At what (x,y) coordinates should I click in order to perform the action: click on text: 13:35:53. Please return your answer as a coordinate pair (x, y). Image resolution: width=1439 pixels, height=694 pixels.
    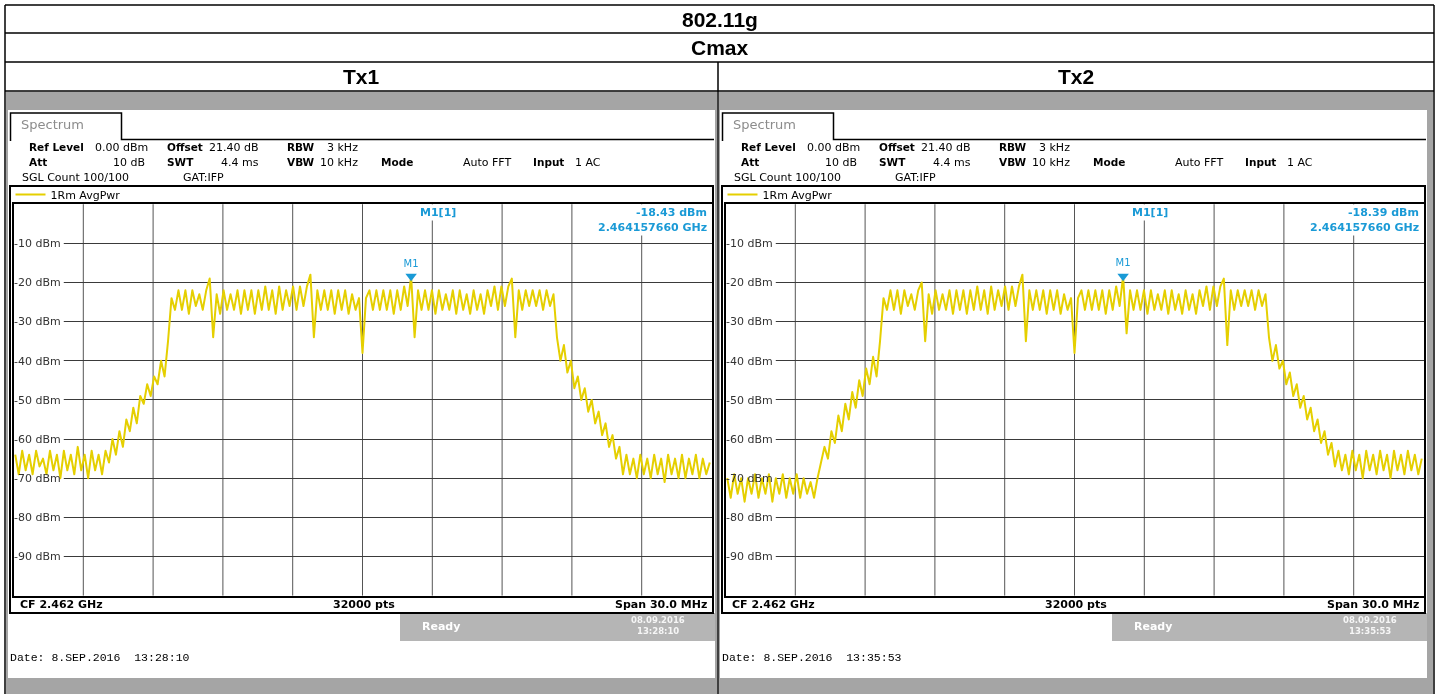
    Looking at the image, I should click on (1370, 631).